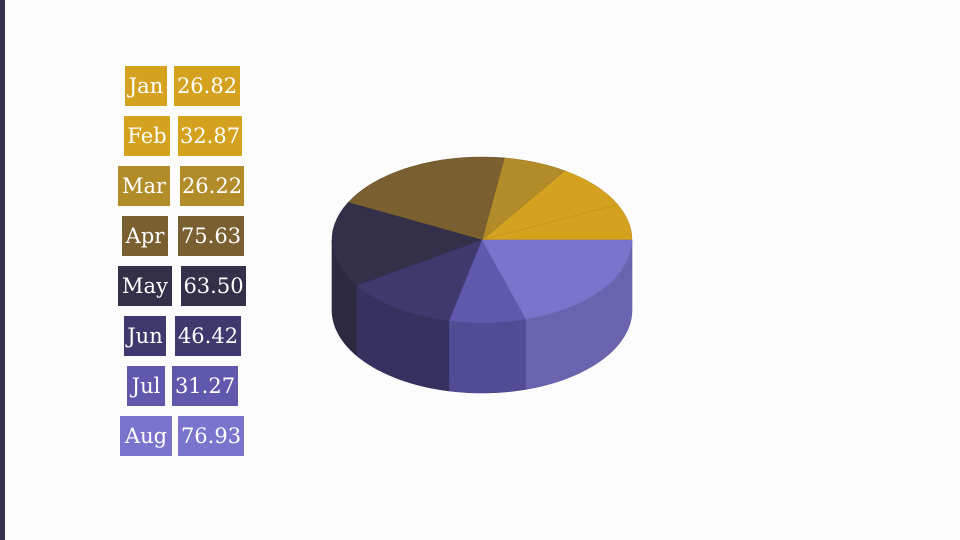 The width and height of the screenshot is (960, 540). Describe the element at coordinates (145, 236) in the screenshot. I see `legend-month-apr: Apr` at that location.